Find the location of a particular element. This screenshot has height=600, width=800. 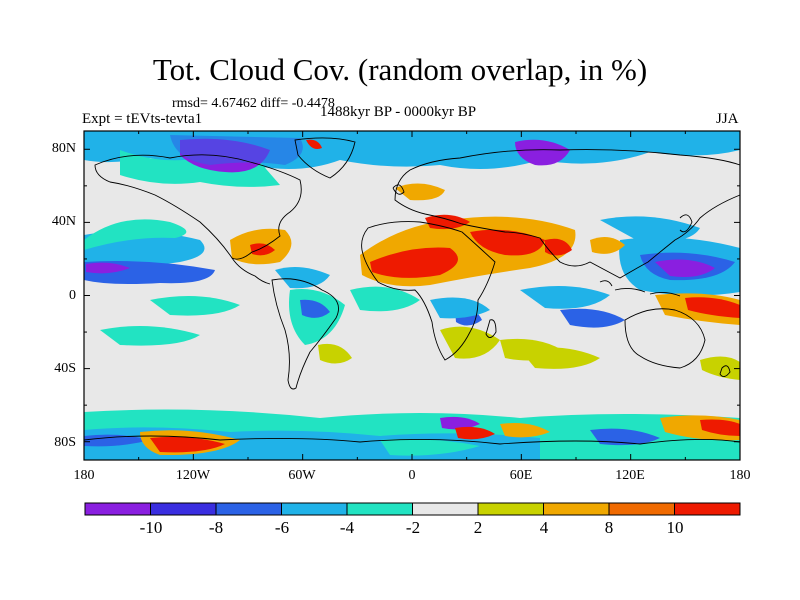

africa-cyan is located at coordinates (460, 308).